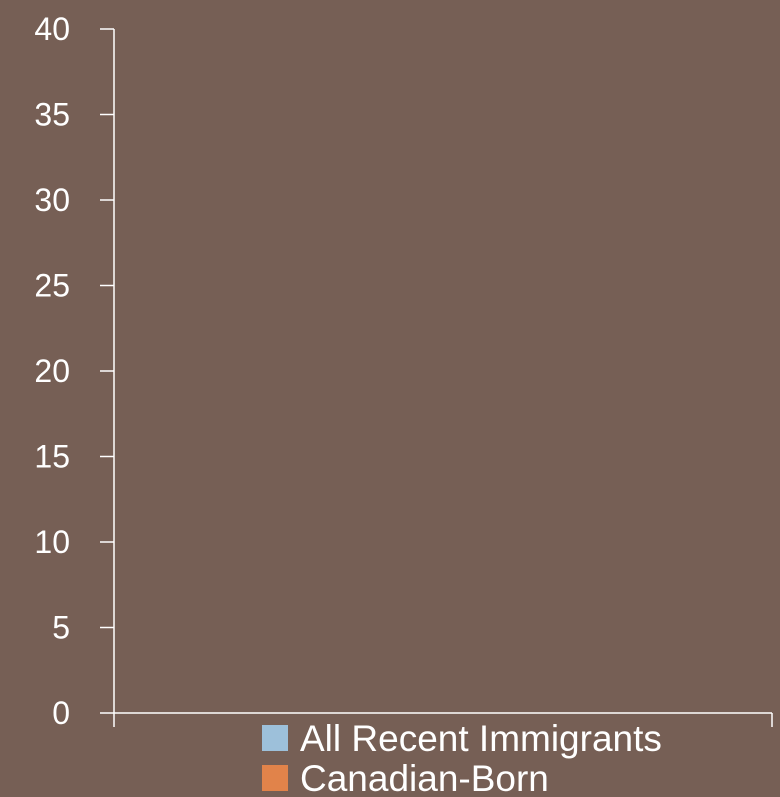 The image size is (780, 797). What do you see at coordinates (52, 371) in the screenshot?
I see `y-tick-label: 20` at bounding box center [52, 371].